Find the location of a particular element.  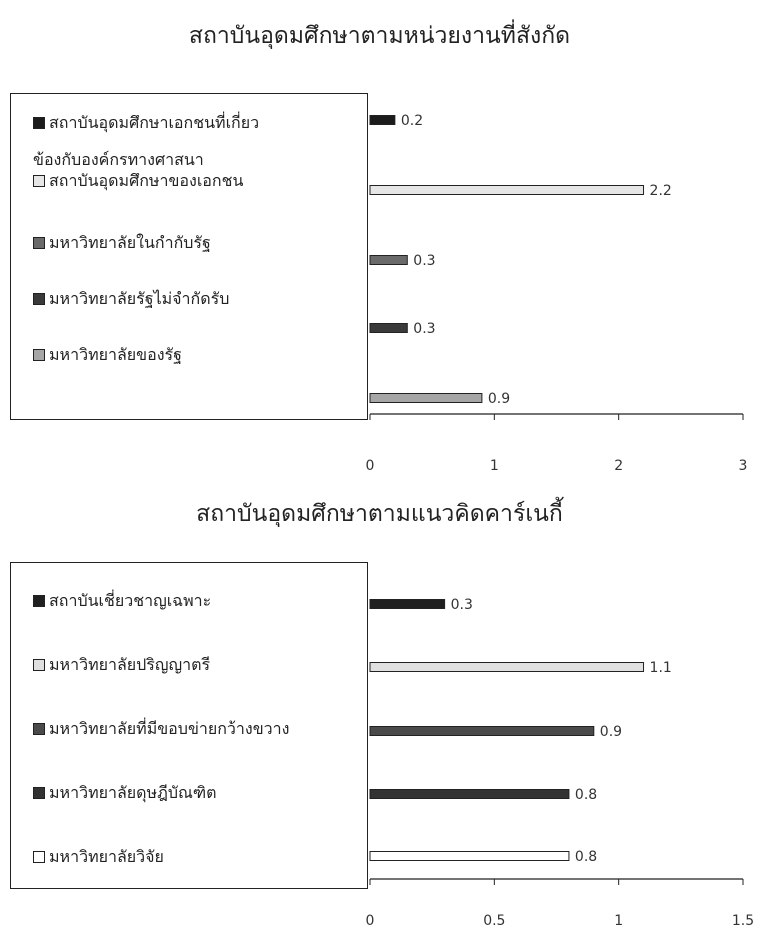

chart1-legend-item: สถาบันอุดมศึกษาเอกชนที่เกี่ยว is located at coordinates (146, 122).